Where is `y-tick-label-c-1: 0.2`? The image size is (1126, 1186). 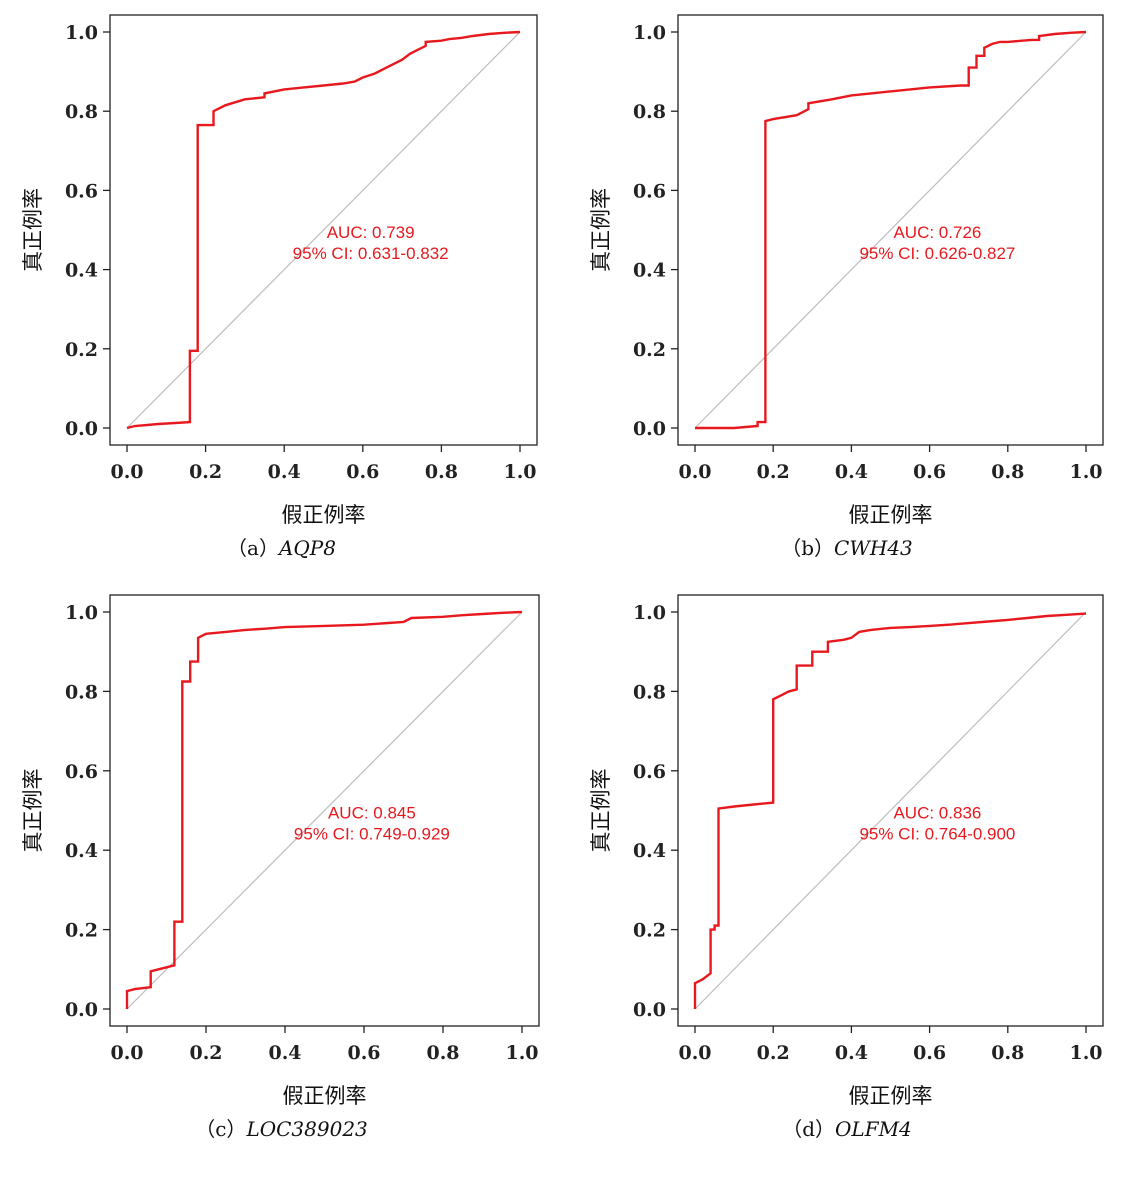 y-tick-label-c-1: 0.2 is located at coordinates (81, 931).